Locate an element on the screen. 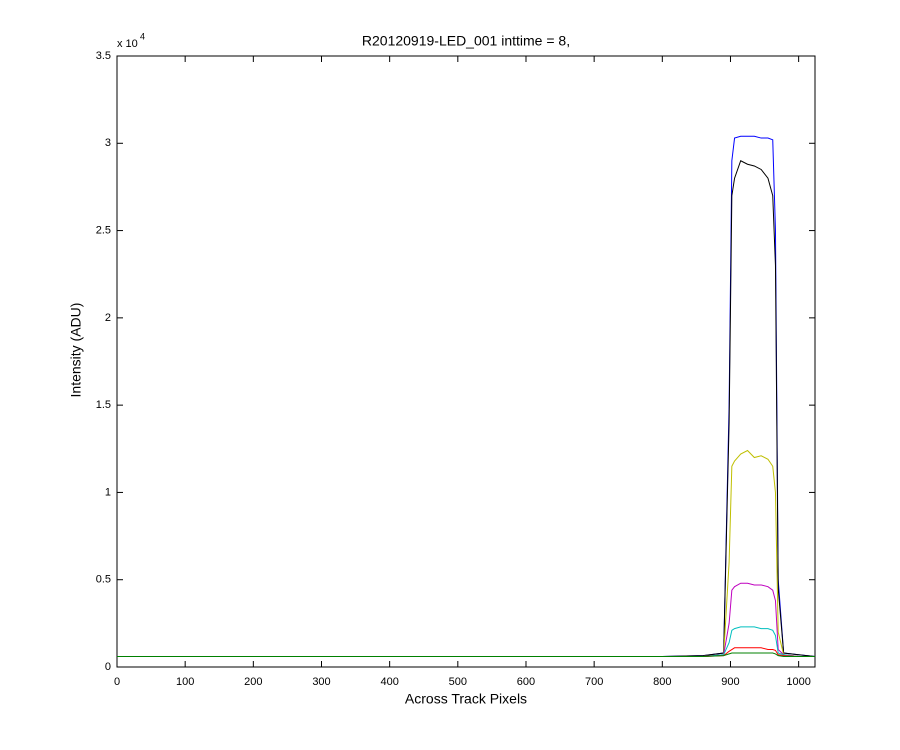 This screenshot has height=750, width=900. x-tick-label: 1000 is located at coordinates (798, 682).